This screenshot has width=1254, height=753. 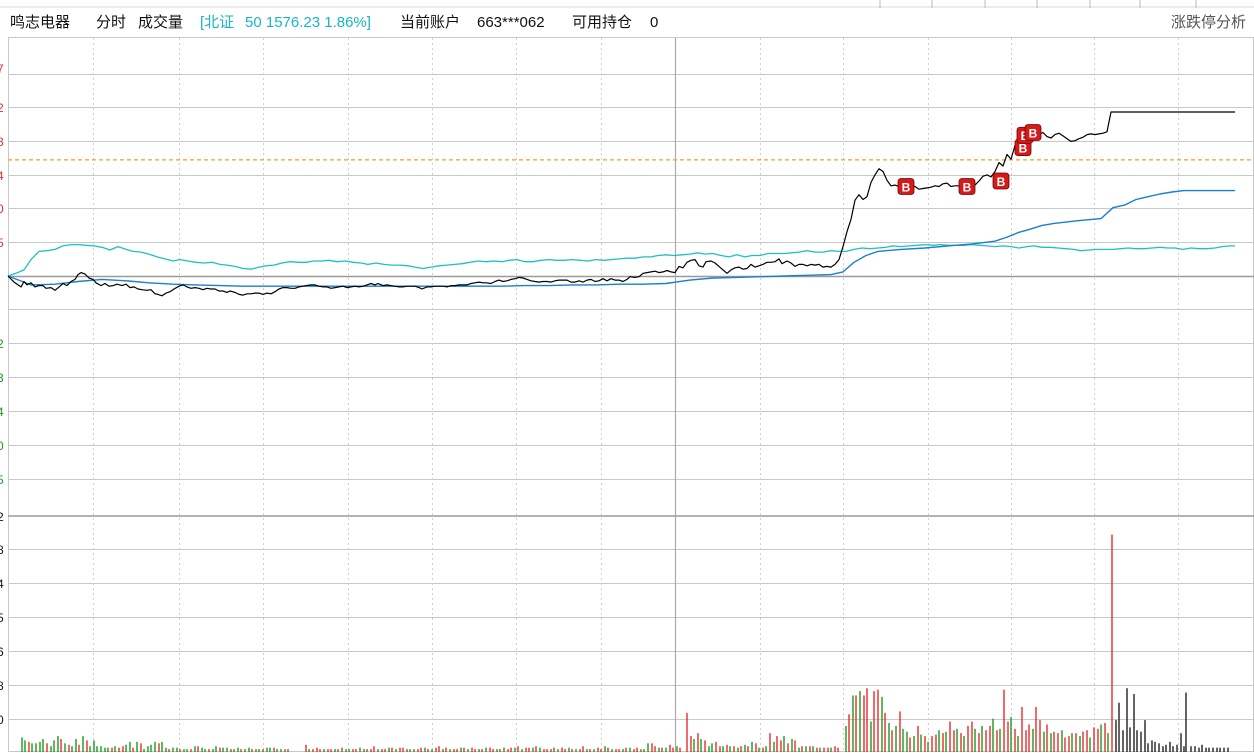 I want to click on average-price-line, so click(x=621, y=238).